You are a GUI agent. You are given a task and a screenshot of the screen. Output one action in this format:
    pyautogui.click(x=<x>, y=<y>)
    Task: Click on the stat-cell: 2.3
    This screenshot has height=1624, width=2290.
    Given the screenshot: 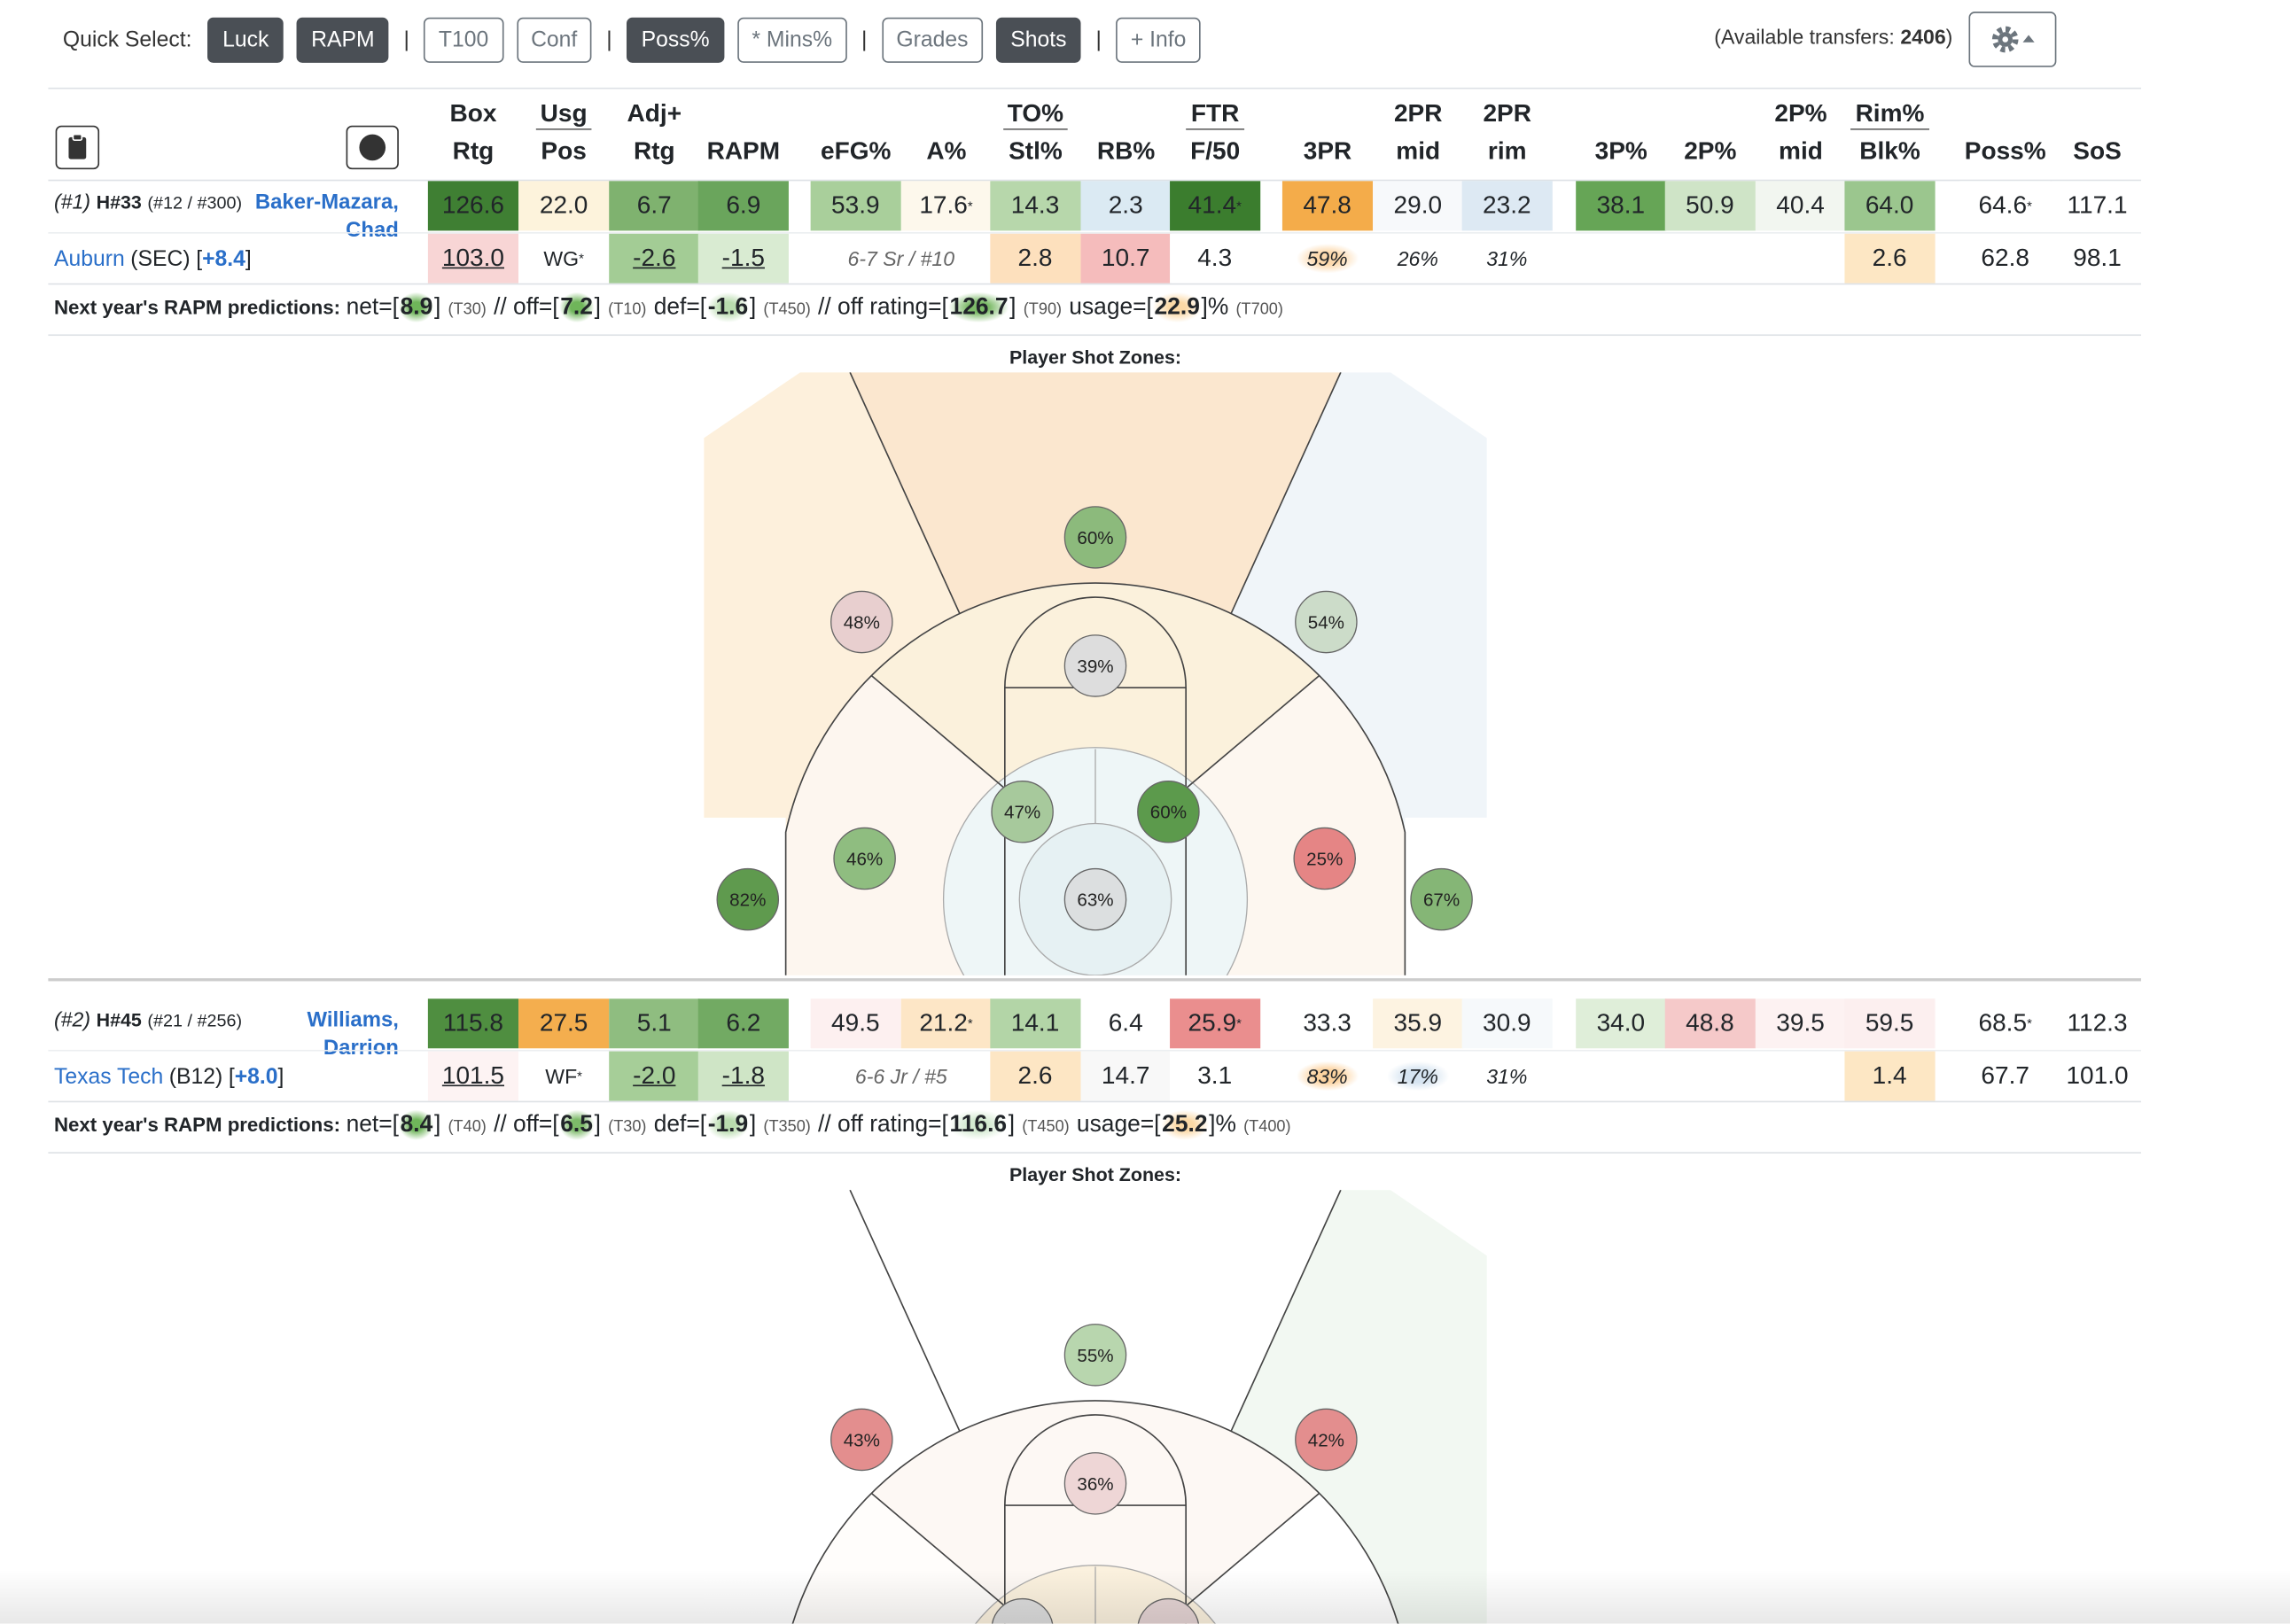 What is the action you would take?
    pyautogui.click(x=1126, y=206)
    